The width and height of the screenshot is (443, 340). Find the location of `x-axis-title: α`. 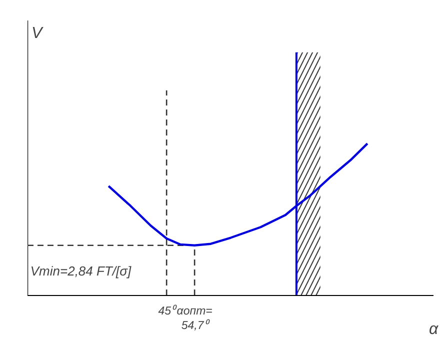

x-axis-title: α is located at coordinates (433, 329).